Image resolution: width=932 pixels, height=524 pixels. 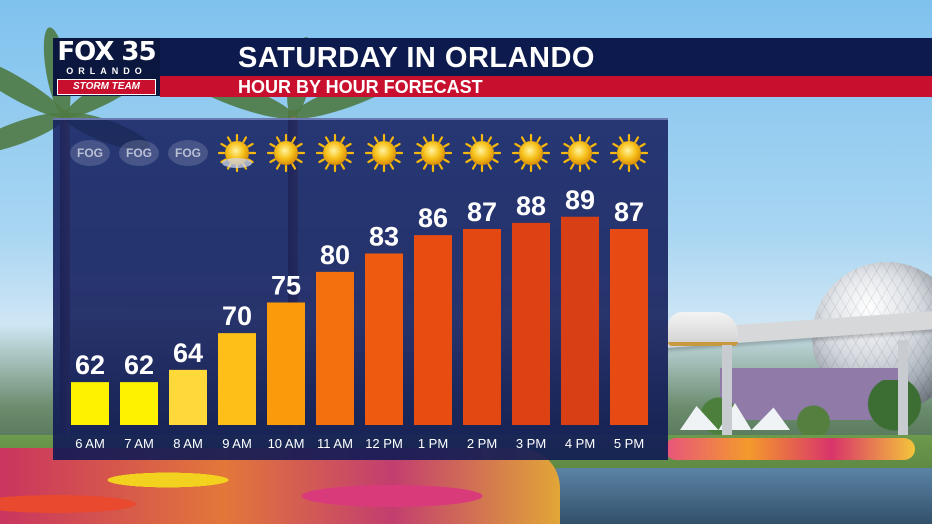 I want to click on trees, so click(x=798, y=410).